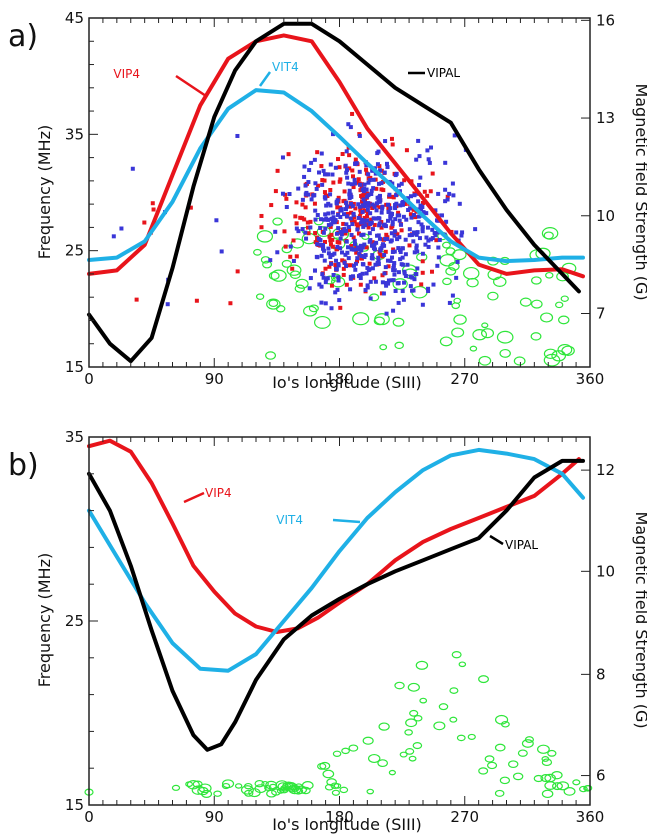 This screenshot has width=647, height=836. Describe the element at coordinates (44, 192) in the screenshot. I see `panel-a-y-axis-title: Frequency (MHz)` at that location.